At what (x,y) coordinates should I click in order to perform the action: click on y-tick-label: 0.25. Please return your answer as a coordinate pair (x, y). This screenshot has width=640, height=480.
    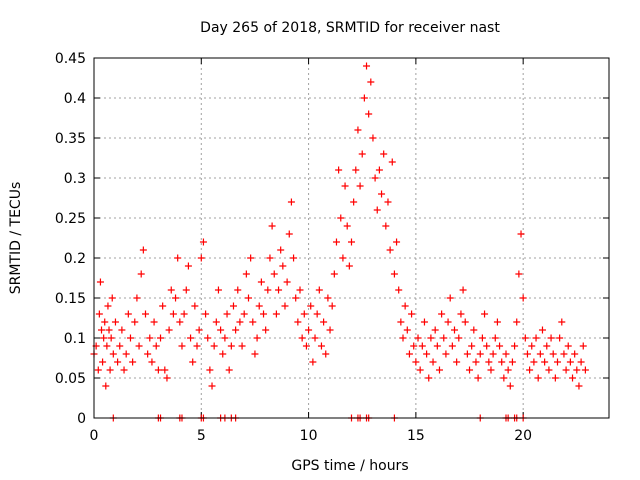
    Looking at the image, I should click on (70, 219).